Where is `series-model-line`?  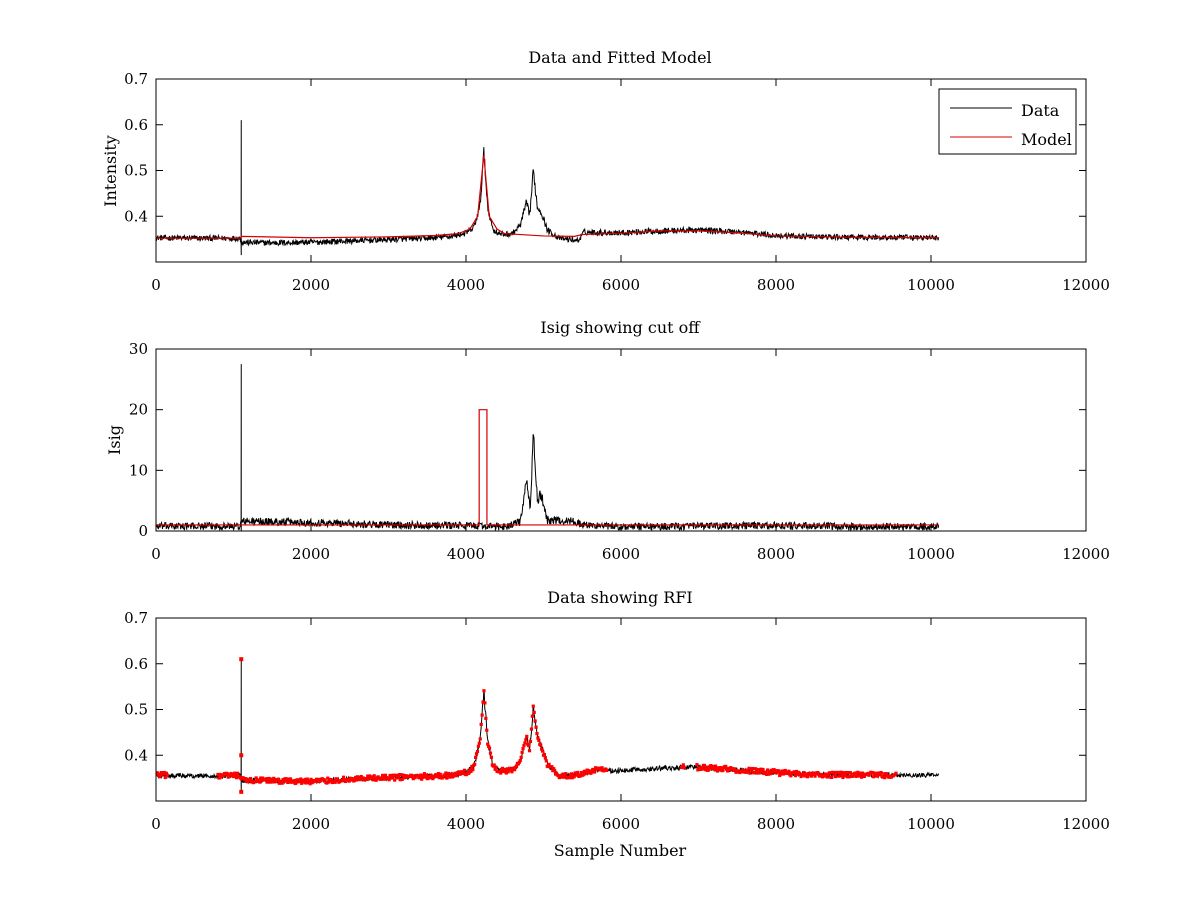 series-model-line is located at coordinates (547, 197).